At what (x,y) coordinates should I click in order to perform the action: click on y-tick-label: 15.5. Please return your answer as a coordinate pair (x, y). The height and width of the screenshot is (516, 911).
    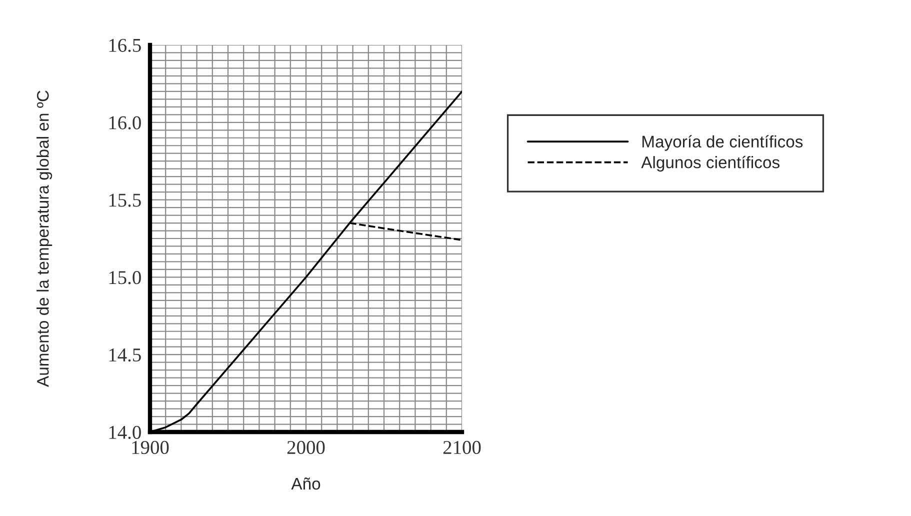
    Looking at the image, I should click on (125, 200).